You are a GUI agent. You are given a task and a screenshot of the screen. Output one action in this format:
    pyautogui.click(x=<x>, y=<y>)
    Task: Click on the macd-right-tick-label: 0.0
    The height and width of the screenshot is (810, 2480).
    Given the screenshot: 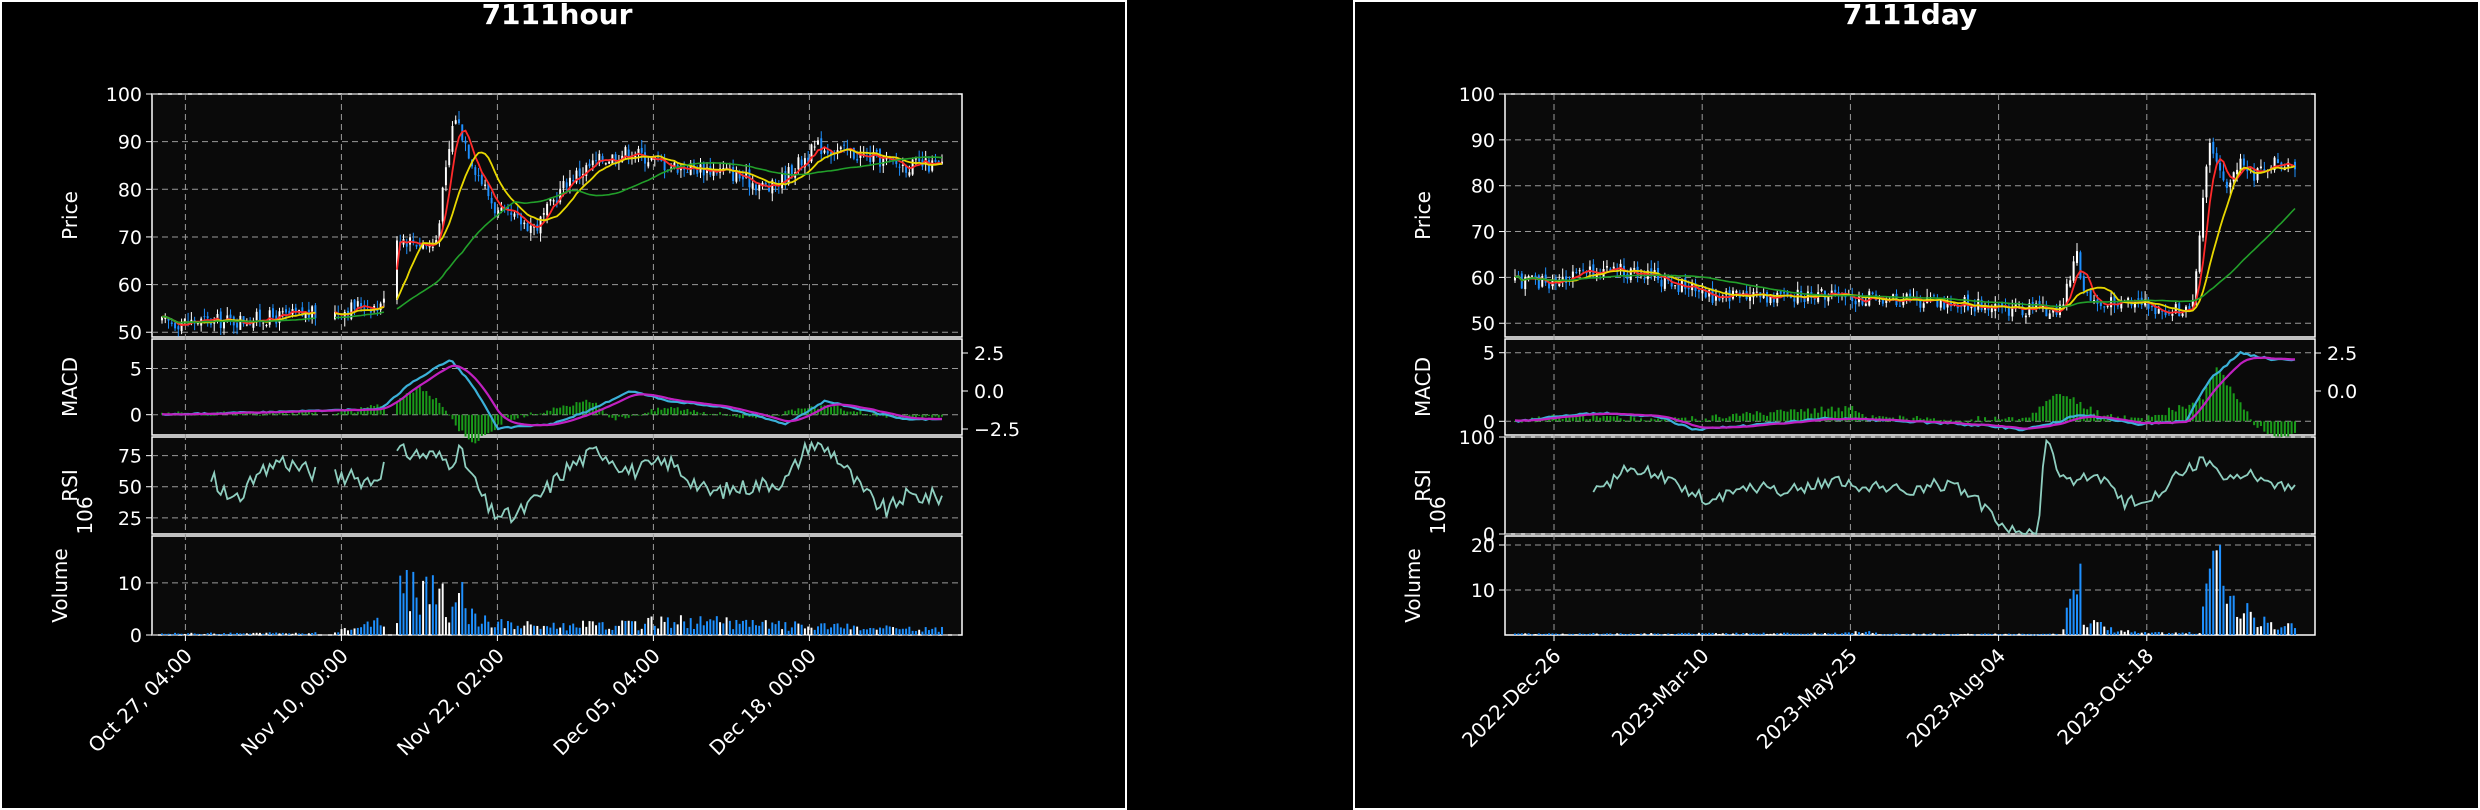 What is the action you would take?
    pyautogui.click(x=2342, y=392)
    